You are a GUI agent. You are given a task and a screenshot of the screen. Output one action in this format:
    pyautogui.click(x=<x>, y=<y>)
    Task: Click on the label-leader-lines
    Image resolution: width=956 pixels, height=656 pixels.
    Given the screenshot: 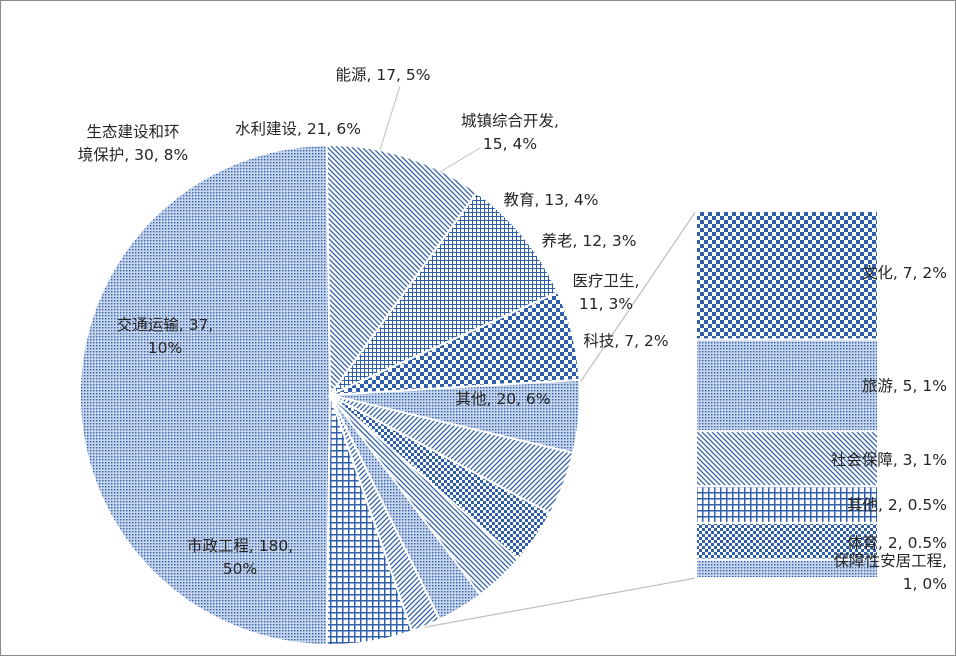 What is the action you would take?
    pyautogui.click(x=430, y=129)
    